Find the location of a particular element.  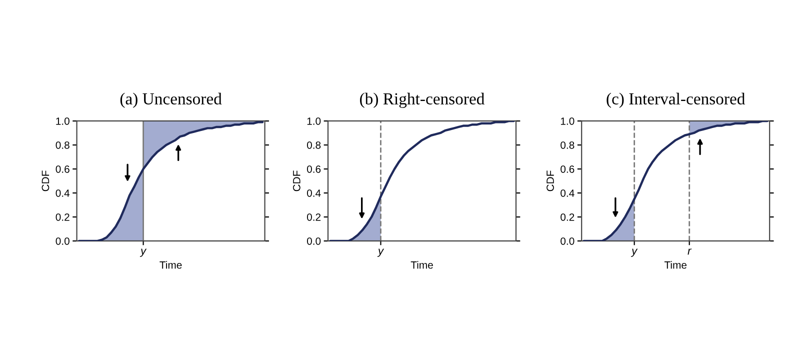

line-series is located at coordinates (422, 180).